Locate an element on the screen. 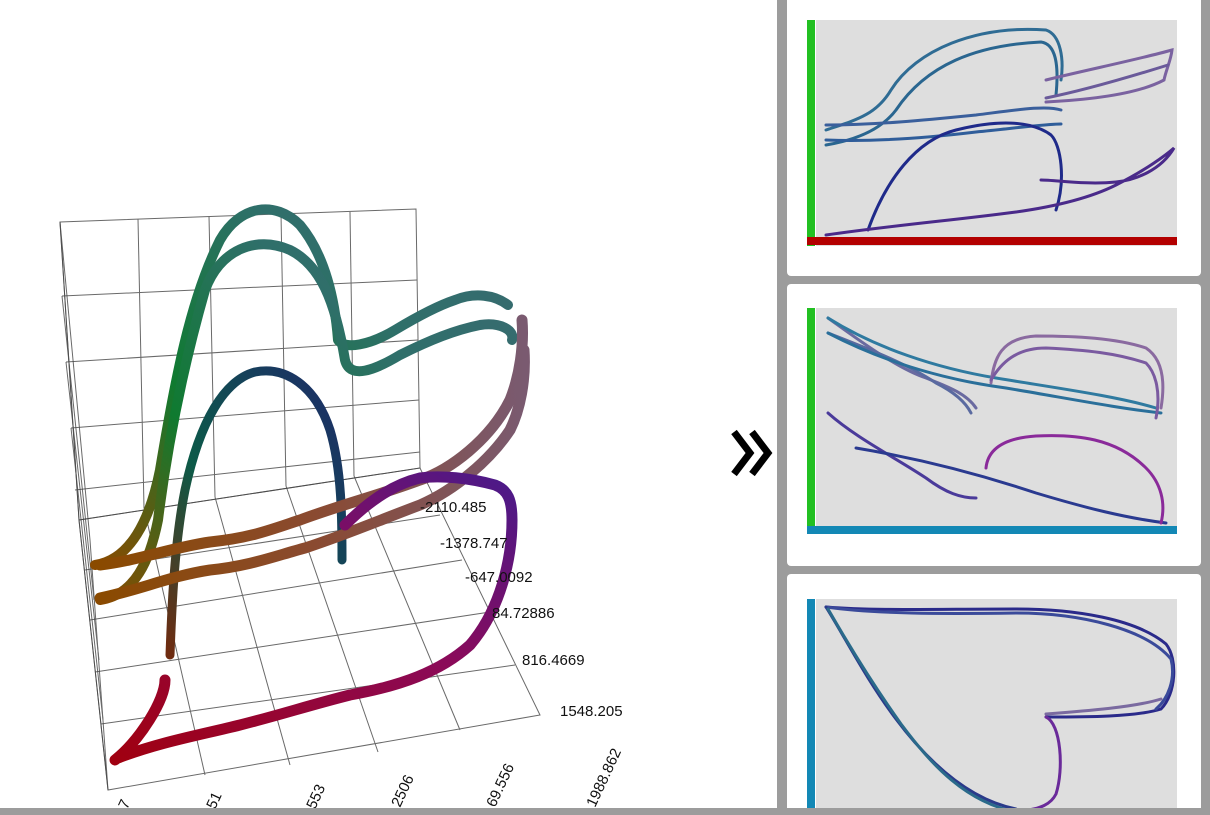  tick-label: 816.4669 is located at coordinates (553, 660).